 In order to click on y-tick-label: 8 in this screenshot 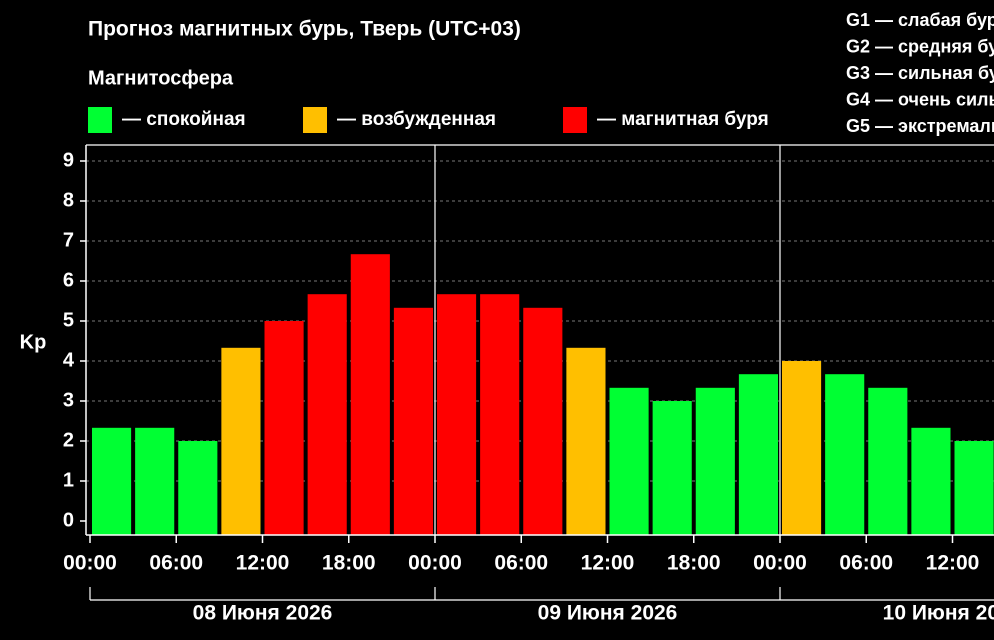, I will do `click(68, 200)`.